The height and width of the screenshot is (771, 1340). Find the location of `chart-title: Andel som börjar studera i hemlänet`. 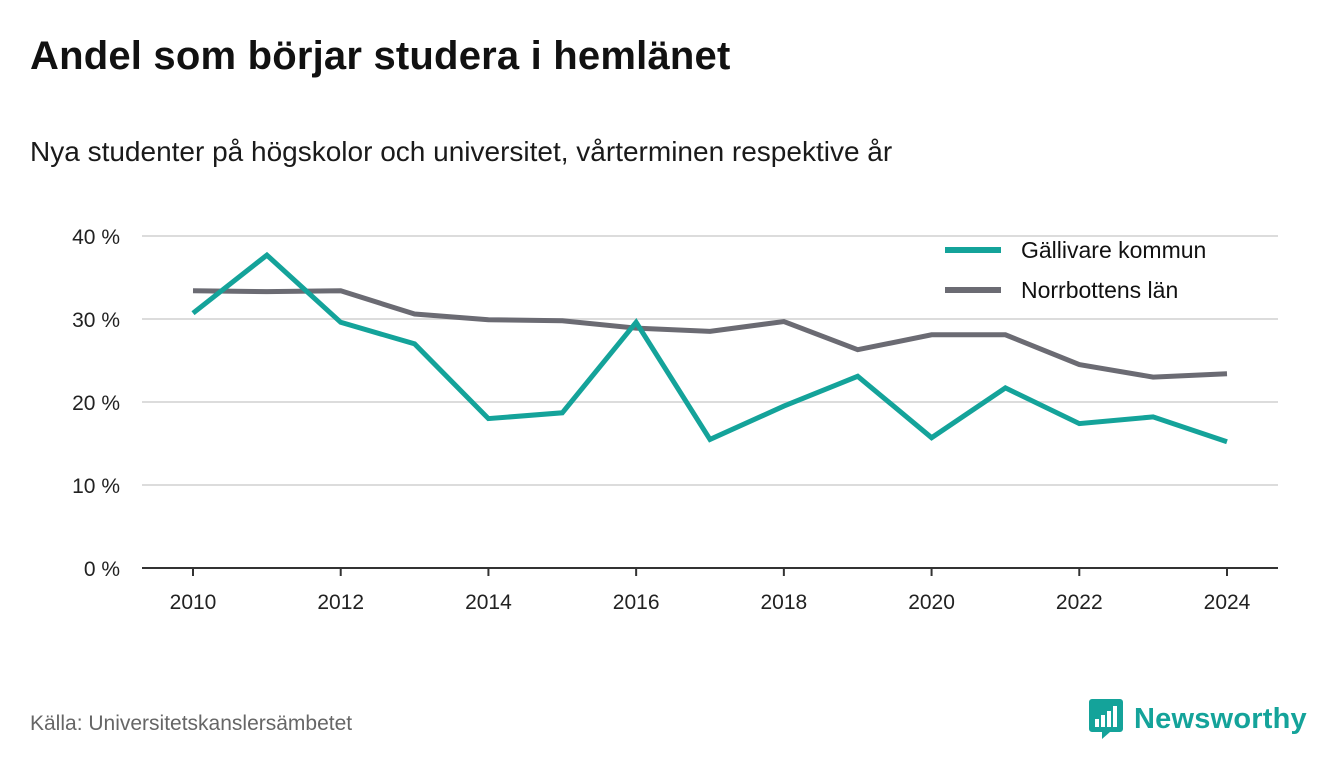

chart-title: Andel som börjar studera i hemlänet is located at coordinates (380, 56).